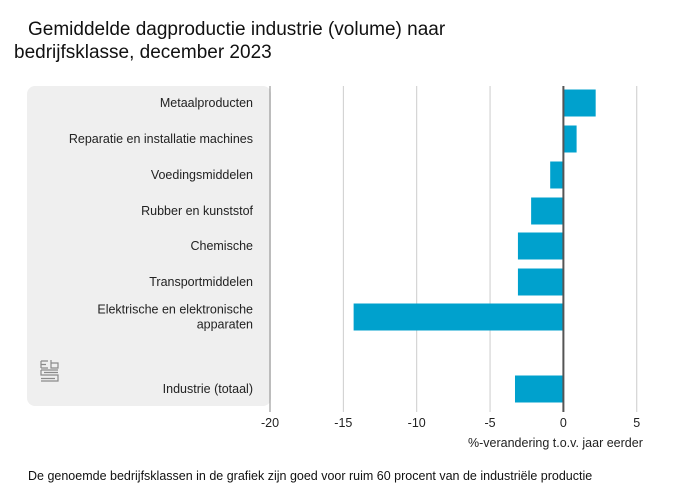  What do you see at coordinates (197, 211) in the screenshot?
I see `category-label: Rubber en kunststof` at bounding box center [197, 211].